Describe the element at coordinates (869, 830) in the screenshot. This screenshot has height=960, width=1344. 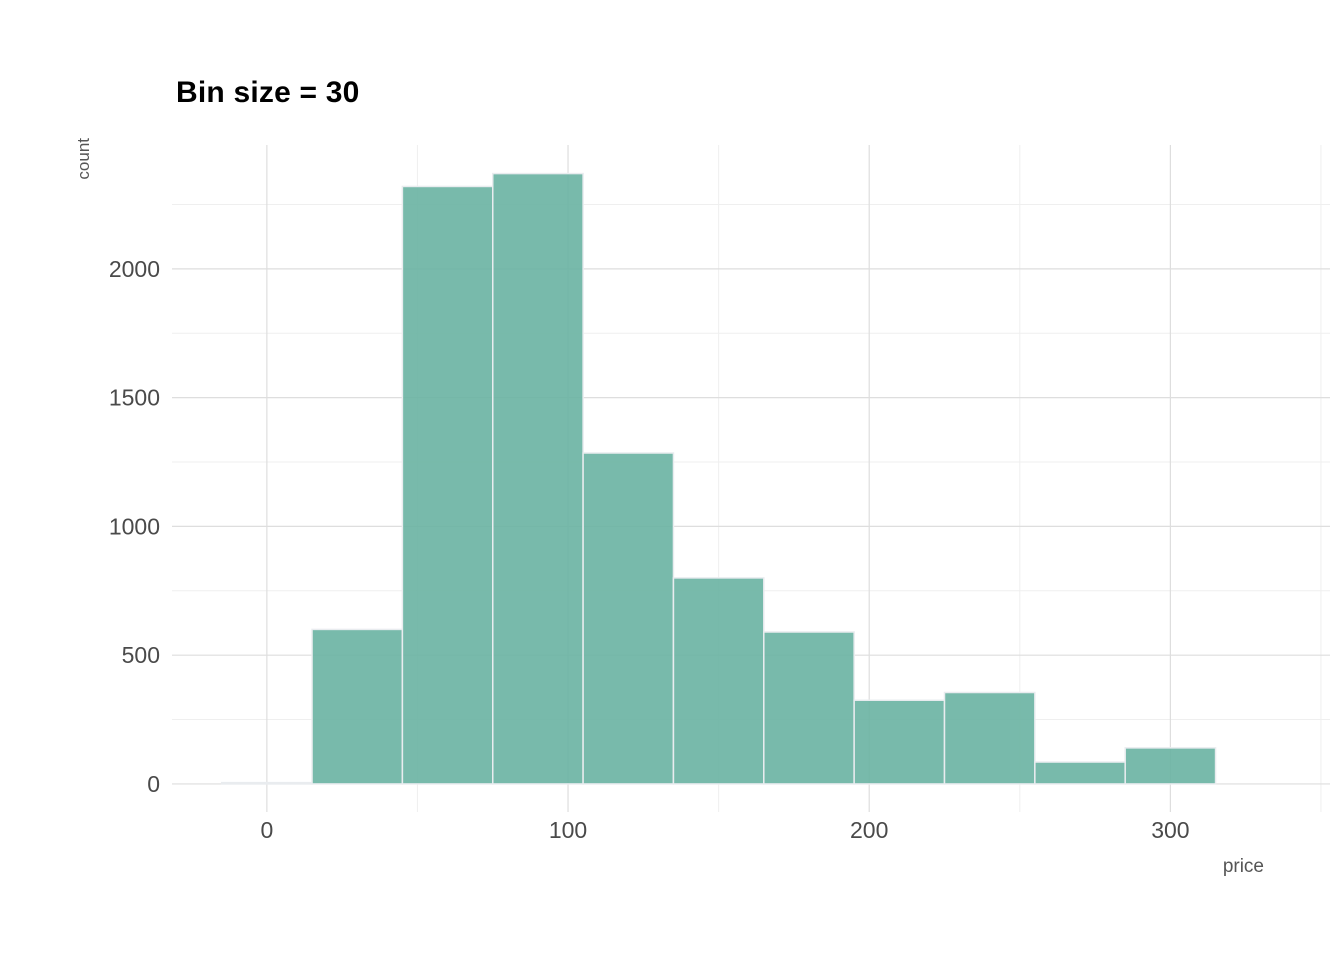
I see `x-tick-label: 200` at that location.